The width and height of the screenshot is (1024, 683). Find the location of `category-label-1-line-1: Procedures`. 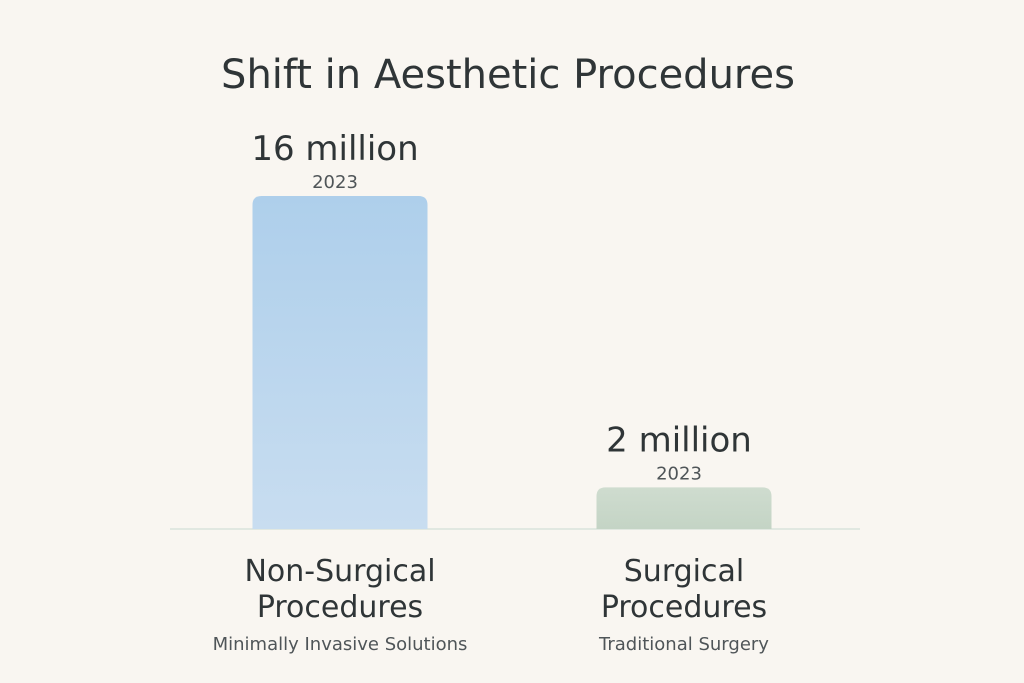

category-label-1-line-1: Procedures is located at coordinates (684, 607).